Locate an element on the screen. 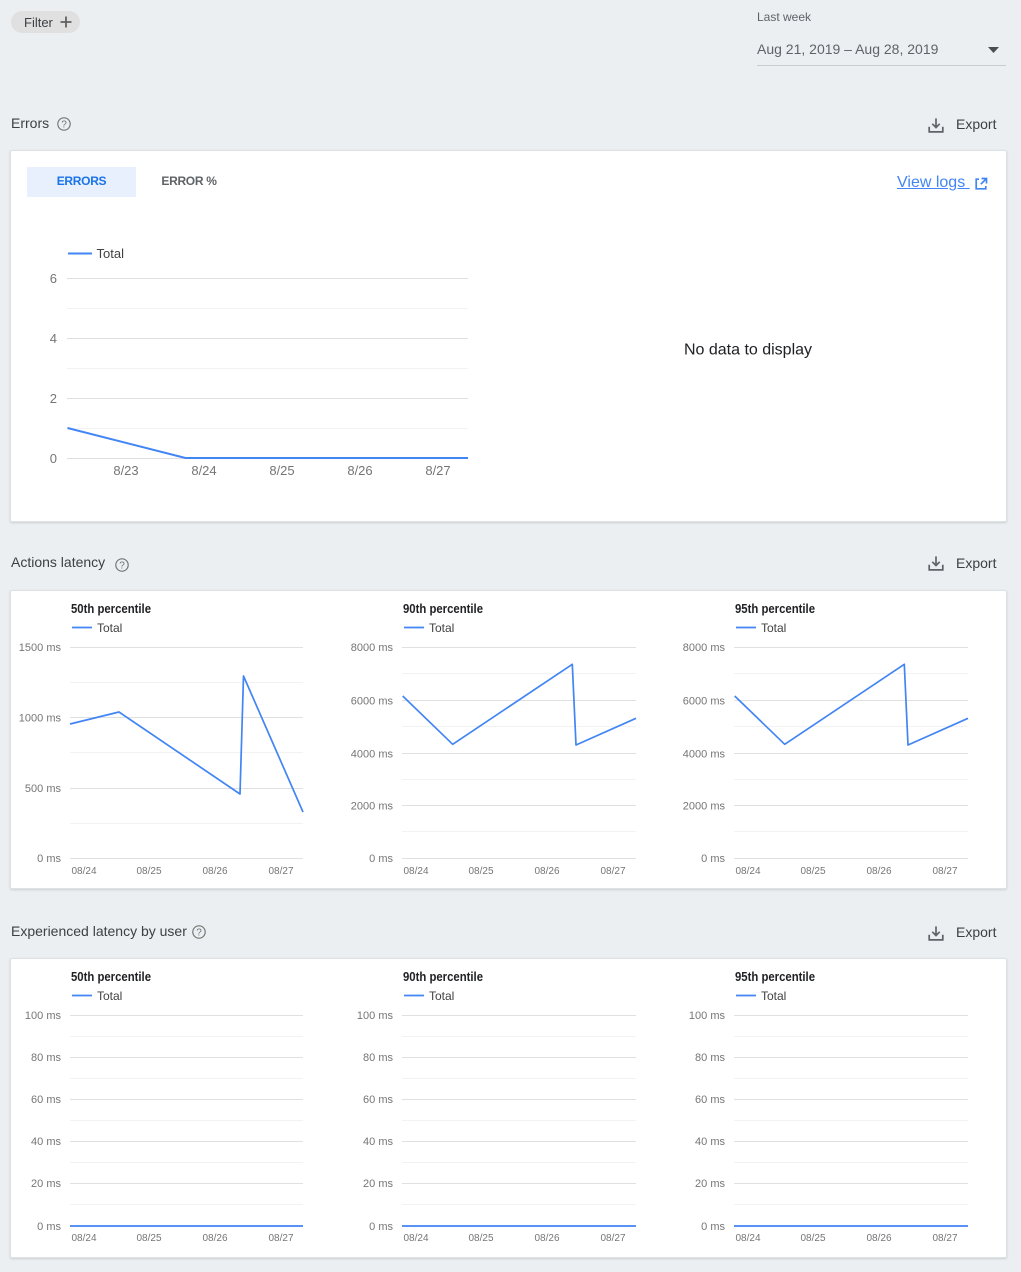 This screenshot has height=1272, width=1021. svg-text: 2 is located at coordinates (53, 398).